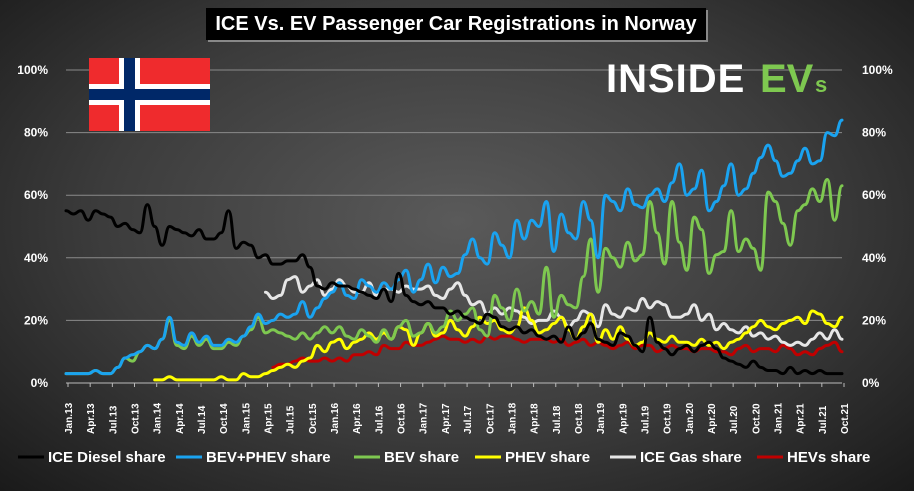  What do you see at coordinates (180, 418) in the screenshot?
I see `x-tick-label: Apr.14` at bounding box center [180, 418].